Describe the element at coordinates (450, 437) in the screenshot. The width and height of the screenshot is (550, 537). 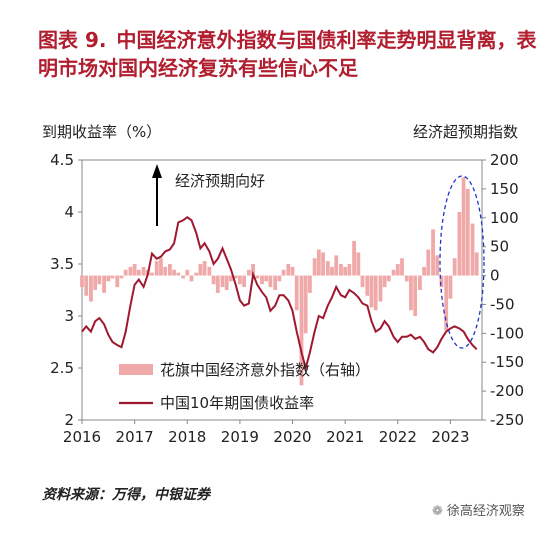
I see `x-tick-label: 2023` at that location.